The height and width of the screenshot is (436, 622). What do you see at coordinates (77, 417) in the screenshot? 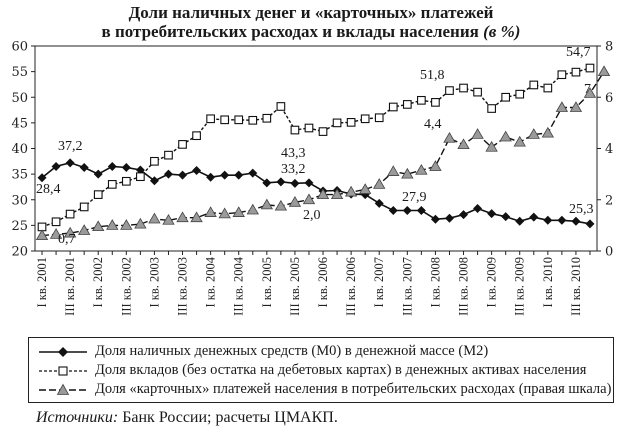
I see `source-label: Источники:` at bounding box center [77, 417].